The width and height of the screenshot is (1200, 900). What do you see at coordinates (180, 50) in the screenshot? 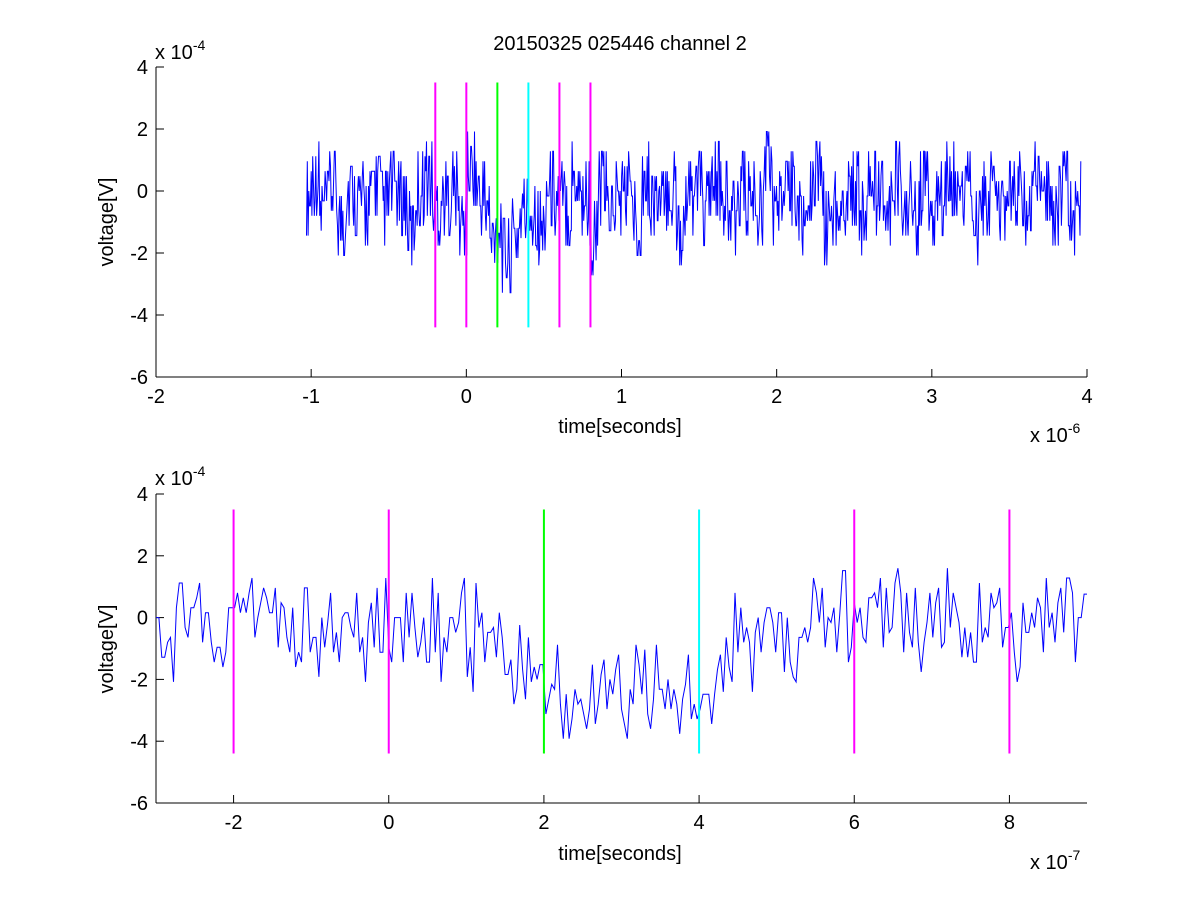
I see `y-exponent-label-top: x 10-4` at bounding box center [180, 50].